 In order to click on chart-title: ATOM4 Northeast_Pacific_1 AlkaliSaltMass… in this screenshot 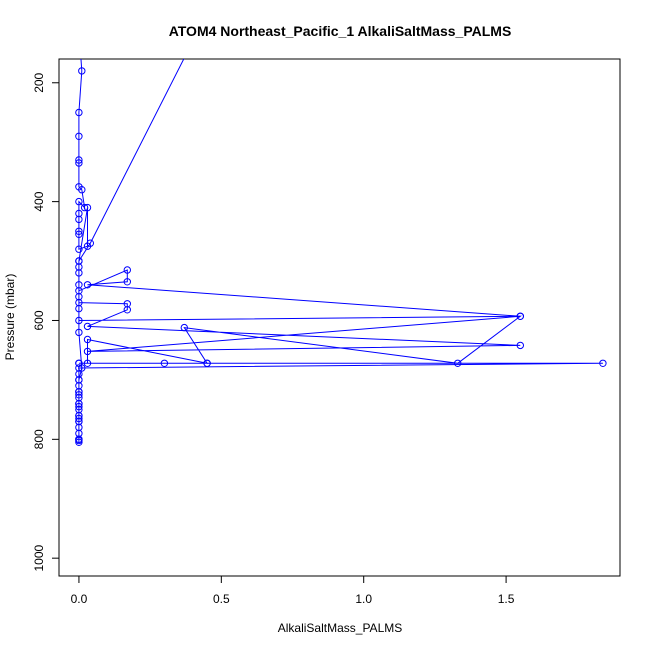, I will do `click(340, 31)`.